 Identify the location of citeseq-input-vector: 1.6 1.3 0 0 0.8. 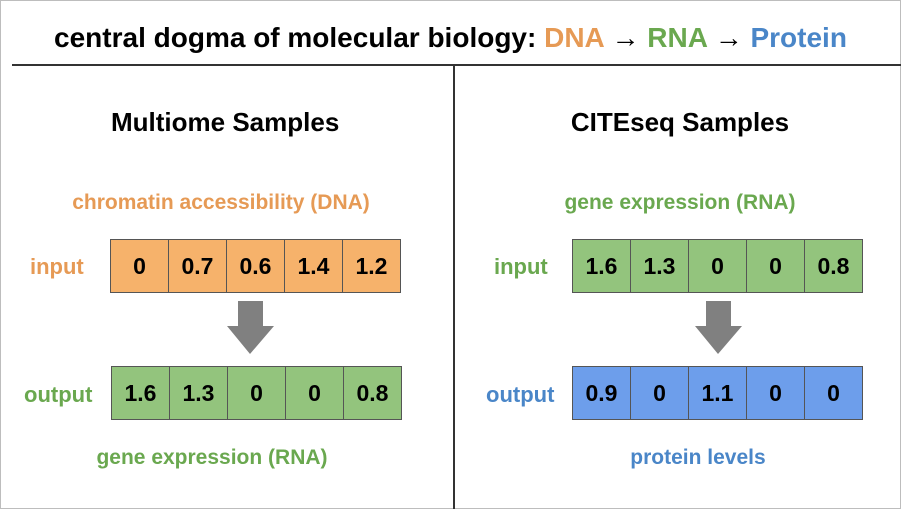
(717, 266).